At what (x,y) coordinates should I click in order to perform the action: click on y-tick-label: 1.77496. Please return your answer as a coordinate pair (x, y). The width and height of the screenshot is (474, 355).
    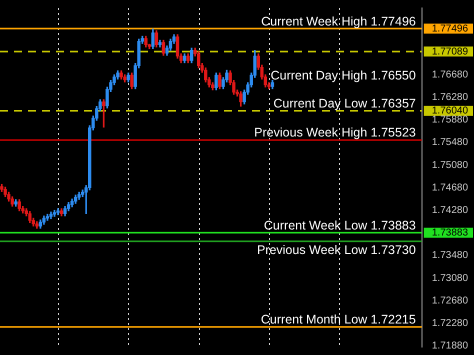
    Looking at the image, I should click on (450, 28).